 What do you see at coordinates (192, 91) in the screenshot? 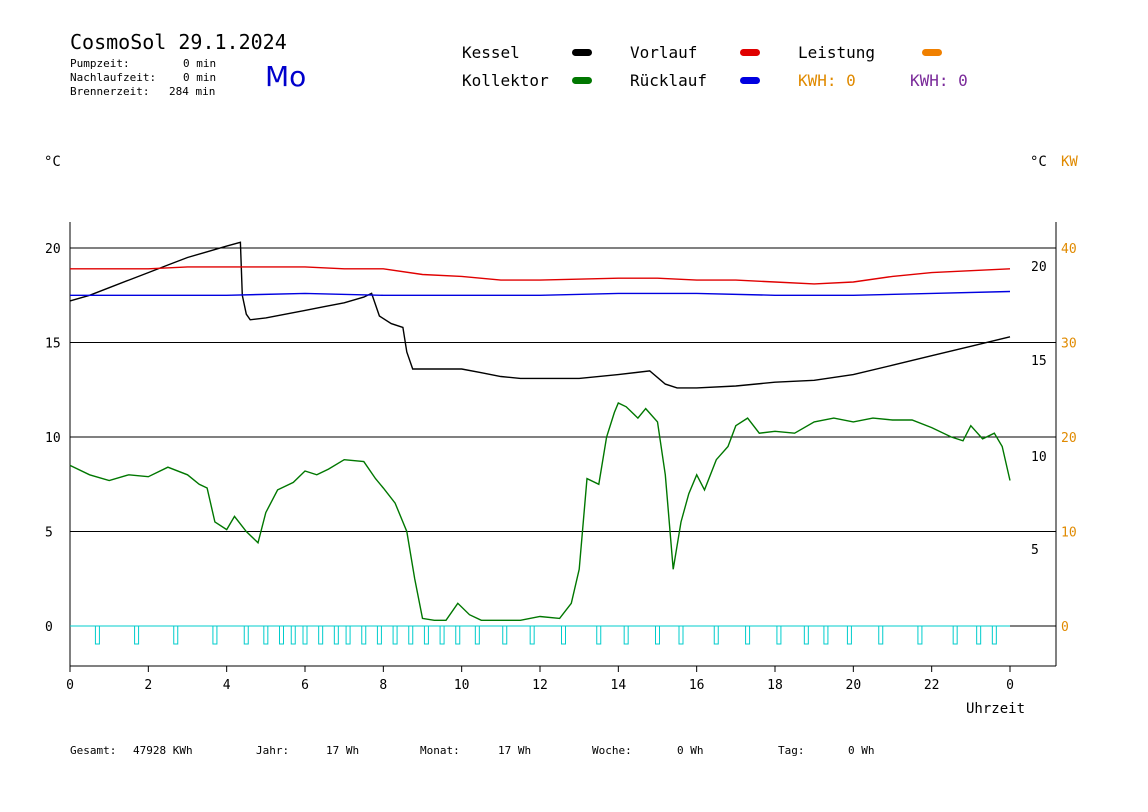
I see `stat-value-brennerzeit: 284 min` at bounding box center [192, 91].